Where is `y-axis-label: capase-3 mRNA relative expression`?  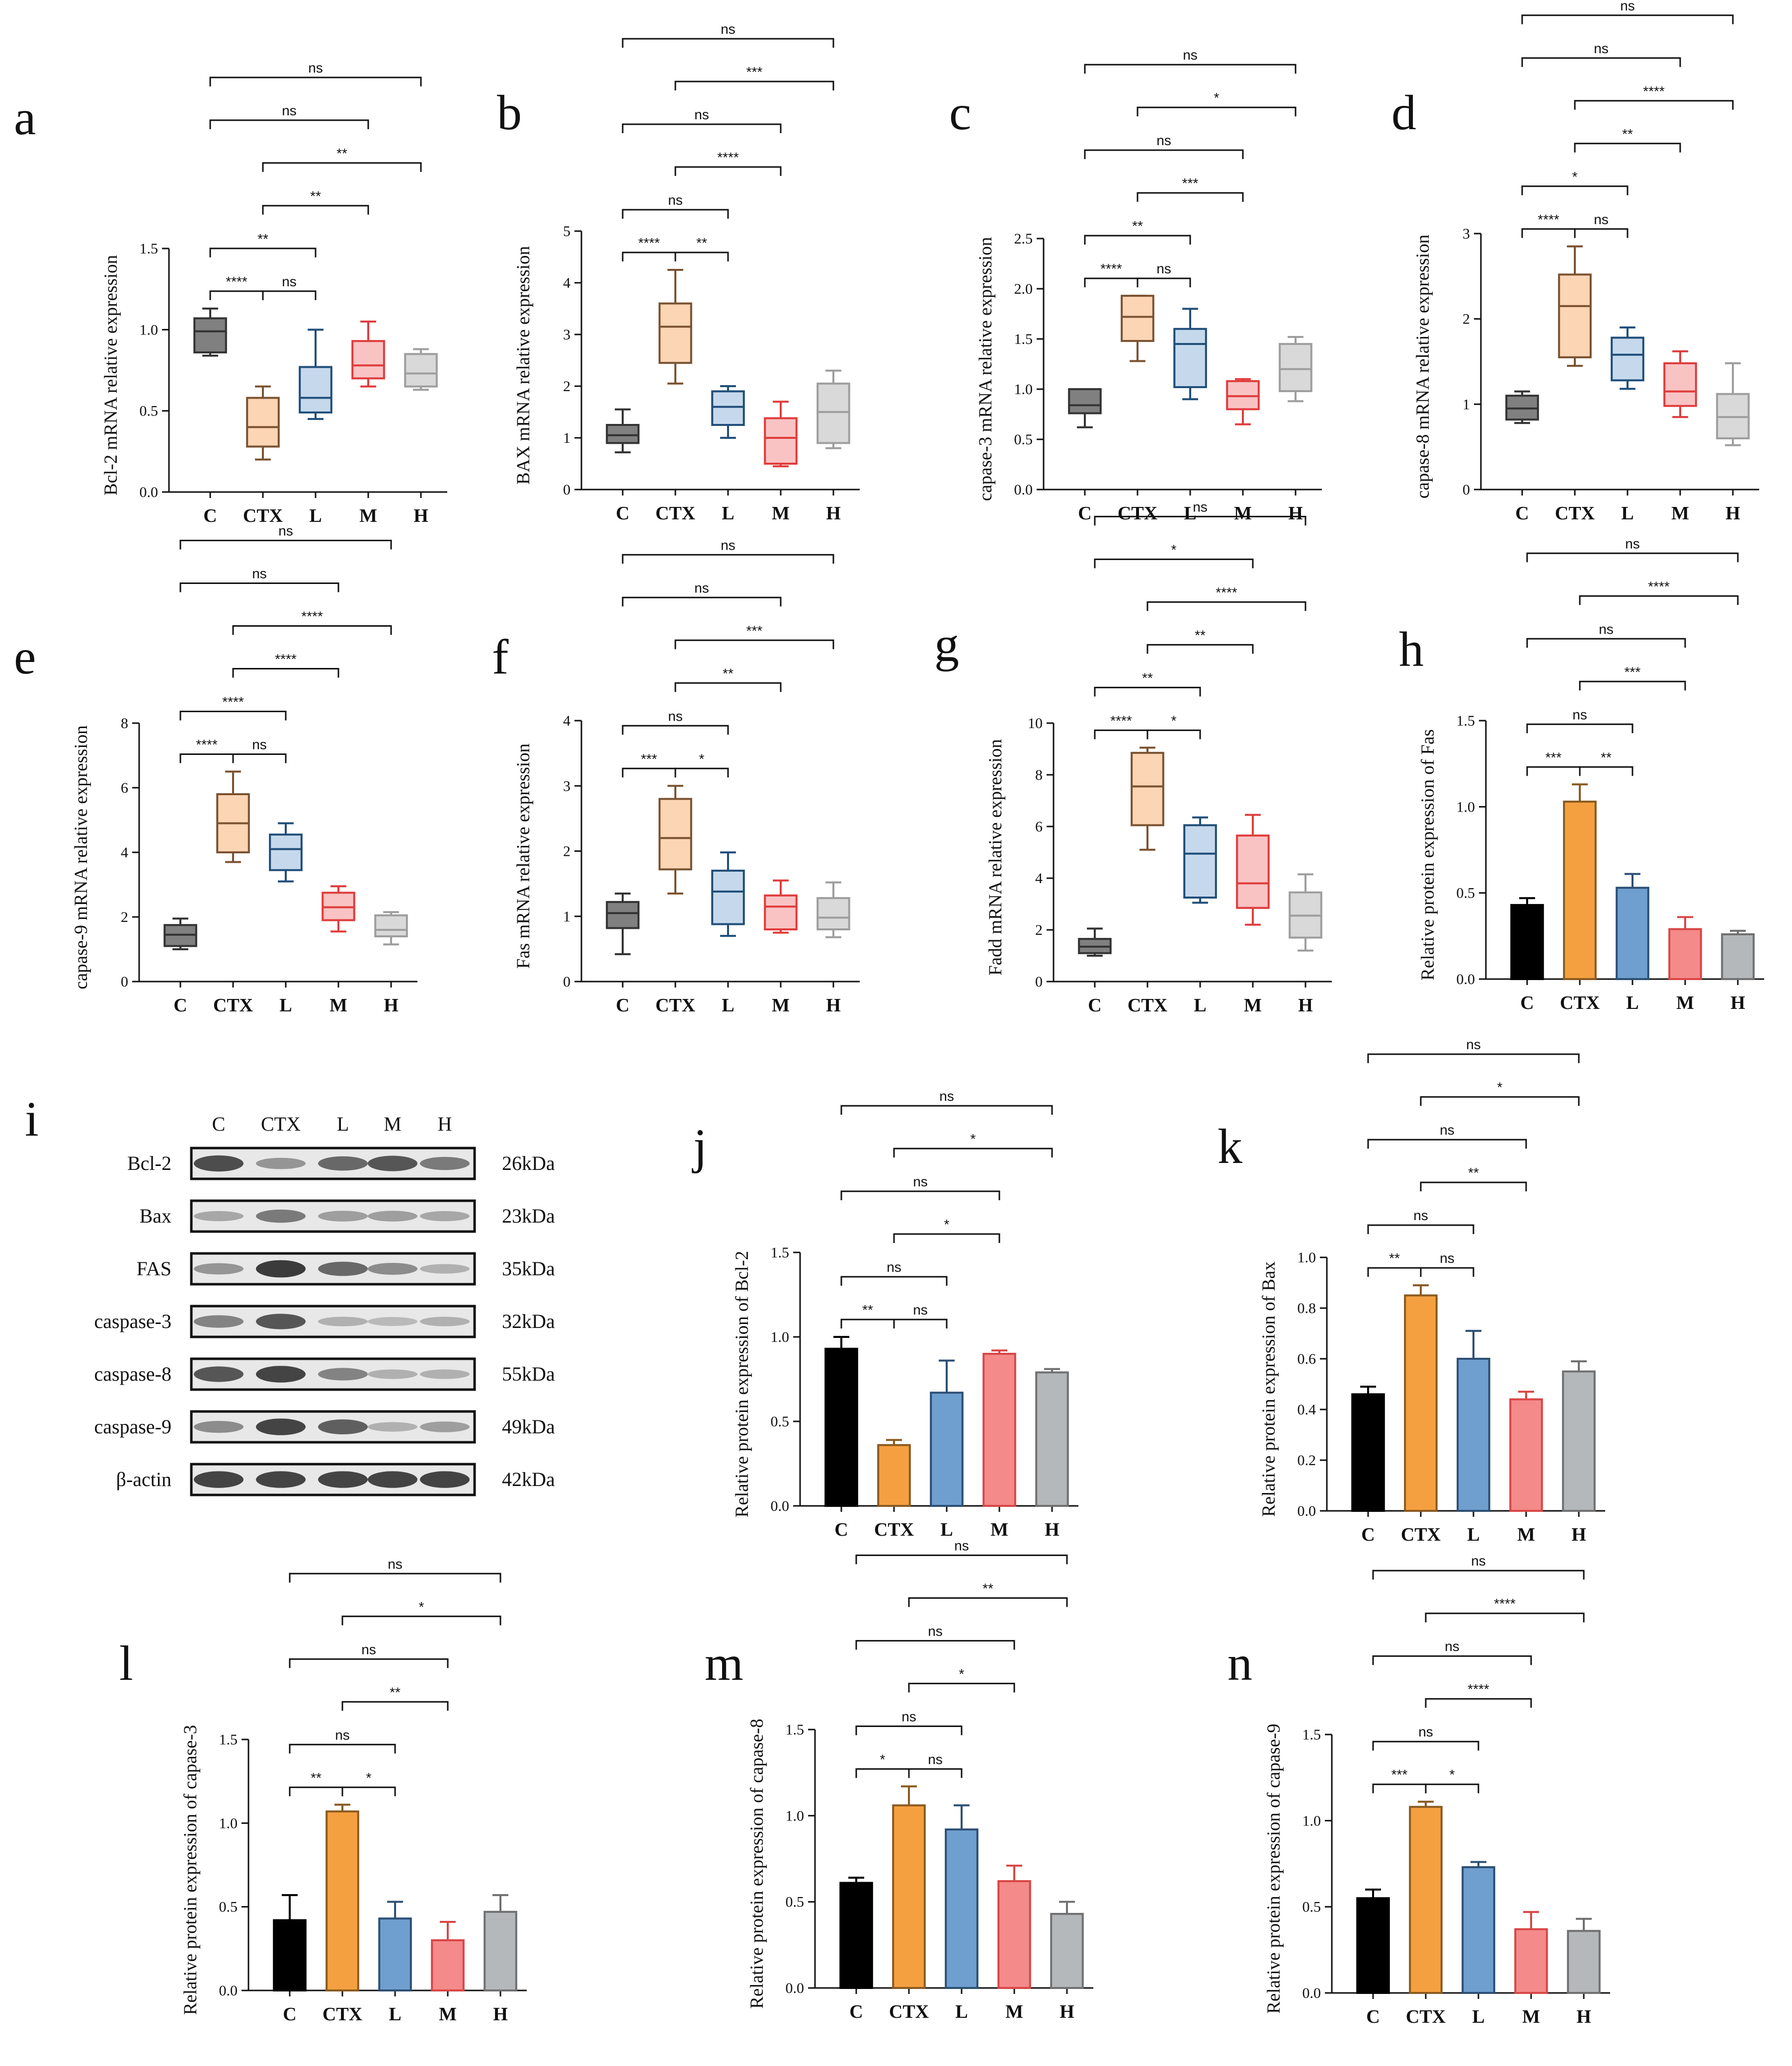
y-axis-label: capase-3 mRNA relative expression is located at coordinates (986, 369).